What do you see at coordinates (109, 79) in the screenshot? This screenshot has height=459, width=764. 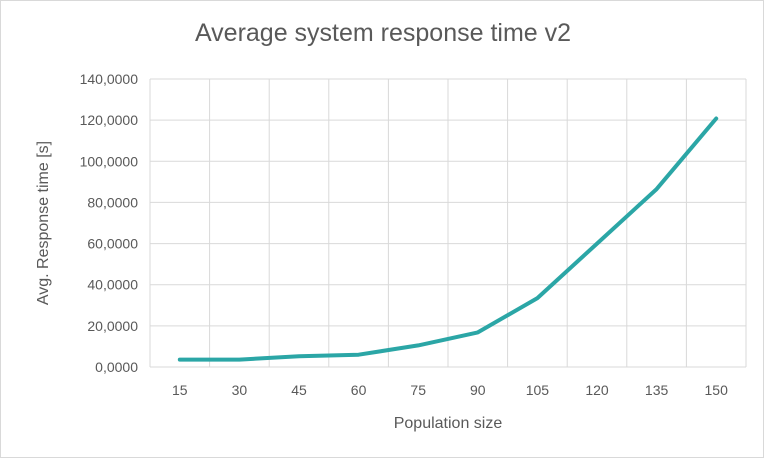 I see `y-tick-label: 140,0000` at bounding box center [109, 79].